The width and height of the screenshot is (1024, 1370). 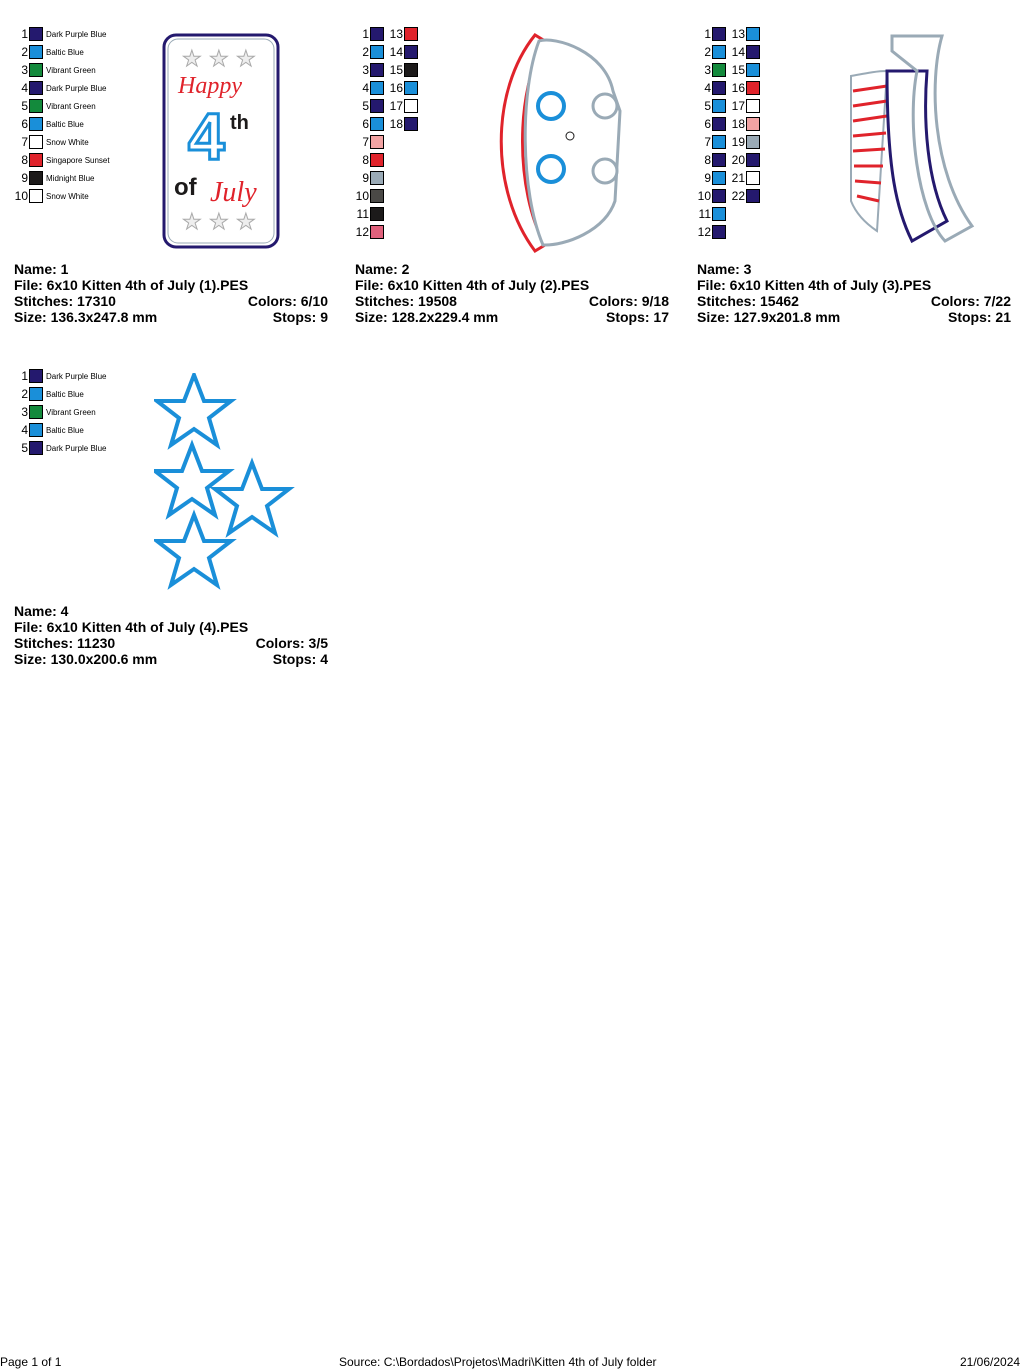 I want to click on thread-item: 10 Snow White, so click(x=51, y=196).